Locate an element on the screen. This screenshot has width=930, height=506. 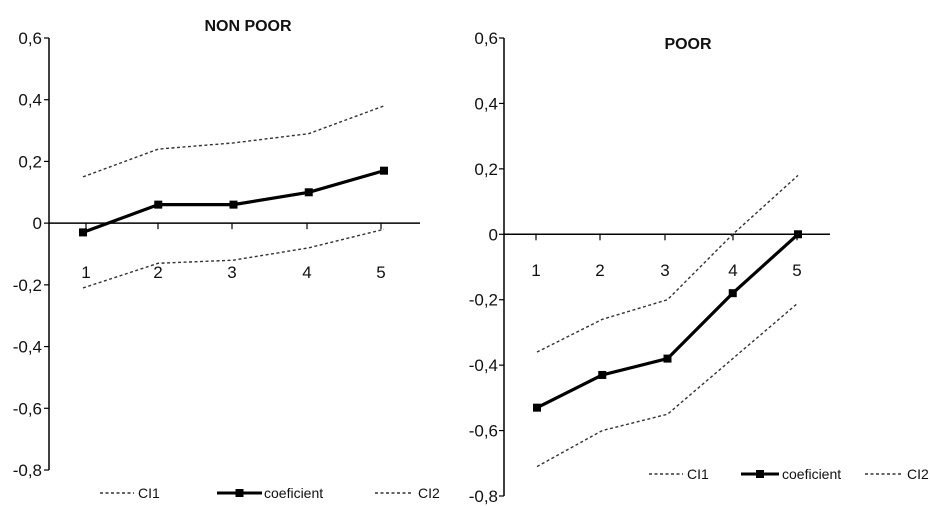
chart-title: POOR is located at coordinates (688, 44).